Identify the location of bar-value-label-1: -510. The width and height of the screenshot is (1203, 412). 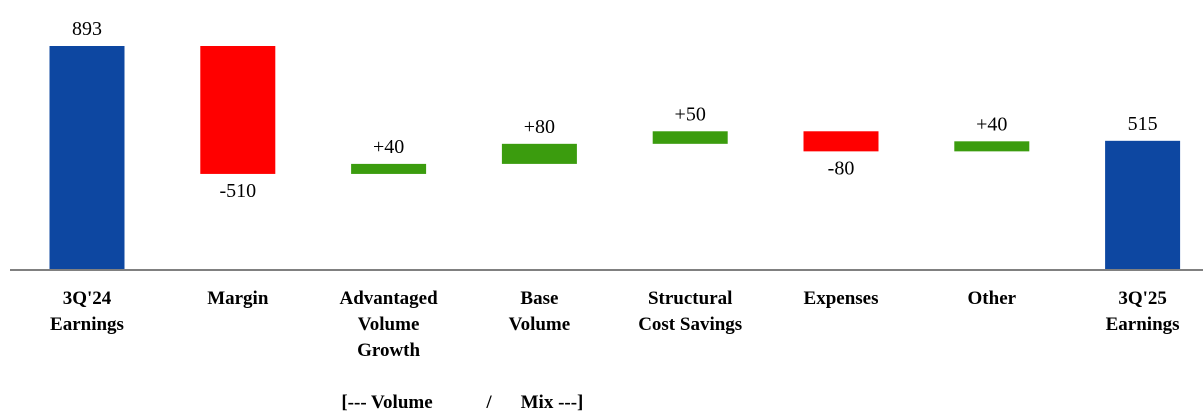
(237, 191).